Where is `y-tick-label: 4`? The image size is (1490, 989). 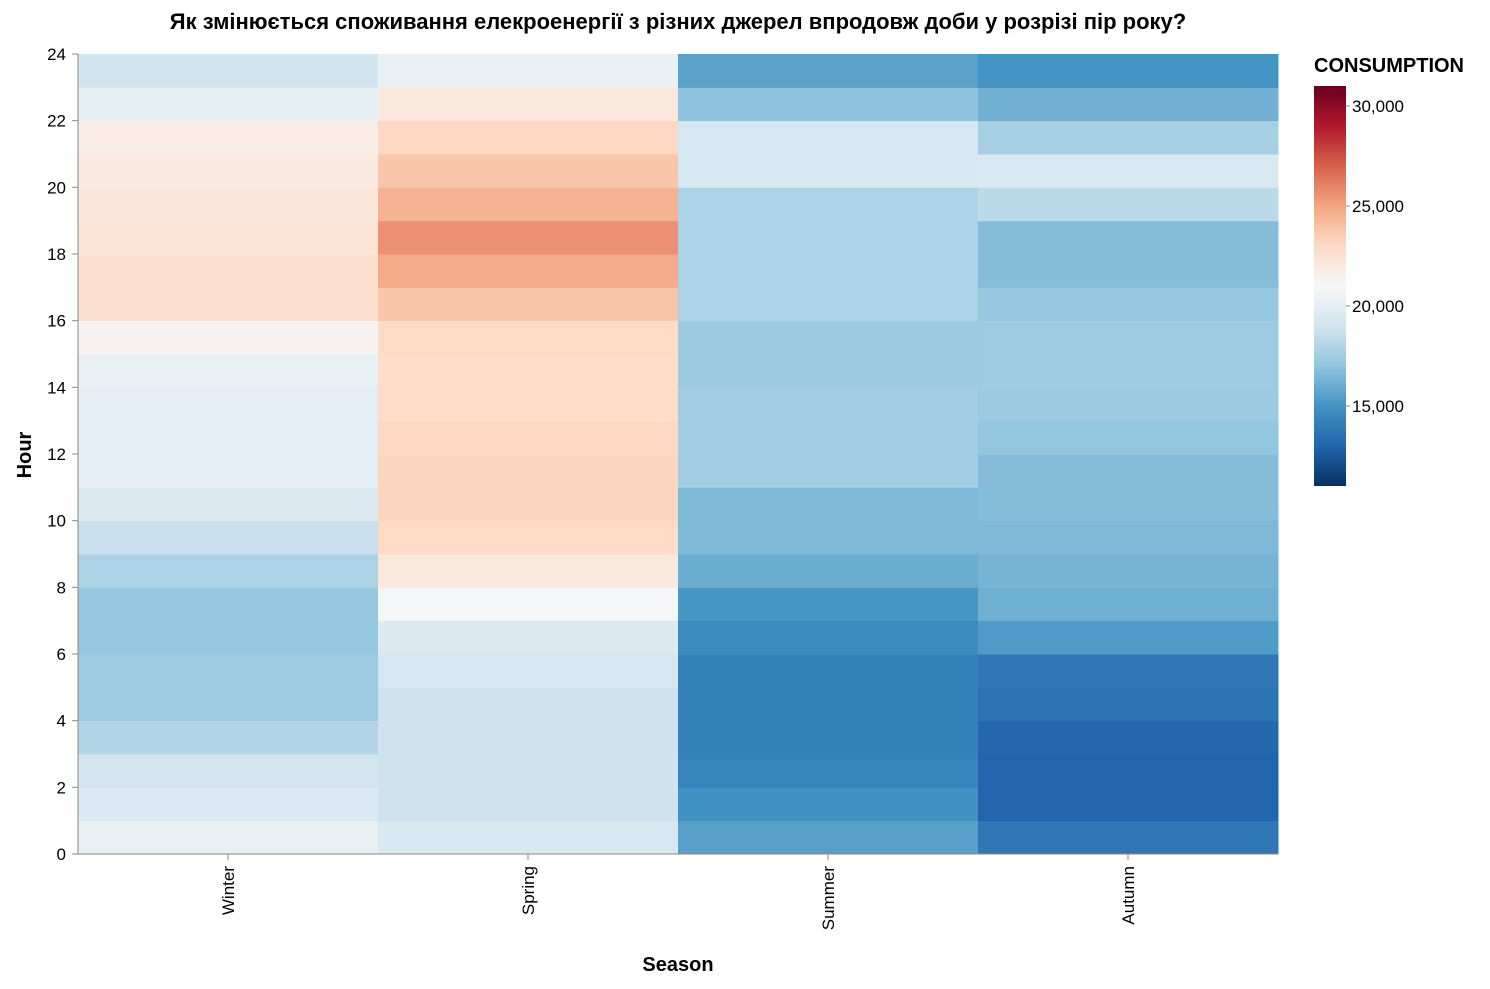
y-tick-label: 4 is located at coordinates (61, 721).